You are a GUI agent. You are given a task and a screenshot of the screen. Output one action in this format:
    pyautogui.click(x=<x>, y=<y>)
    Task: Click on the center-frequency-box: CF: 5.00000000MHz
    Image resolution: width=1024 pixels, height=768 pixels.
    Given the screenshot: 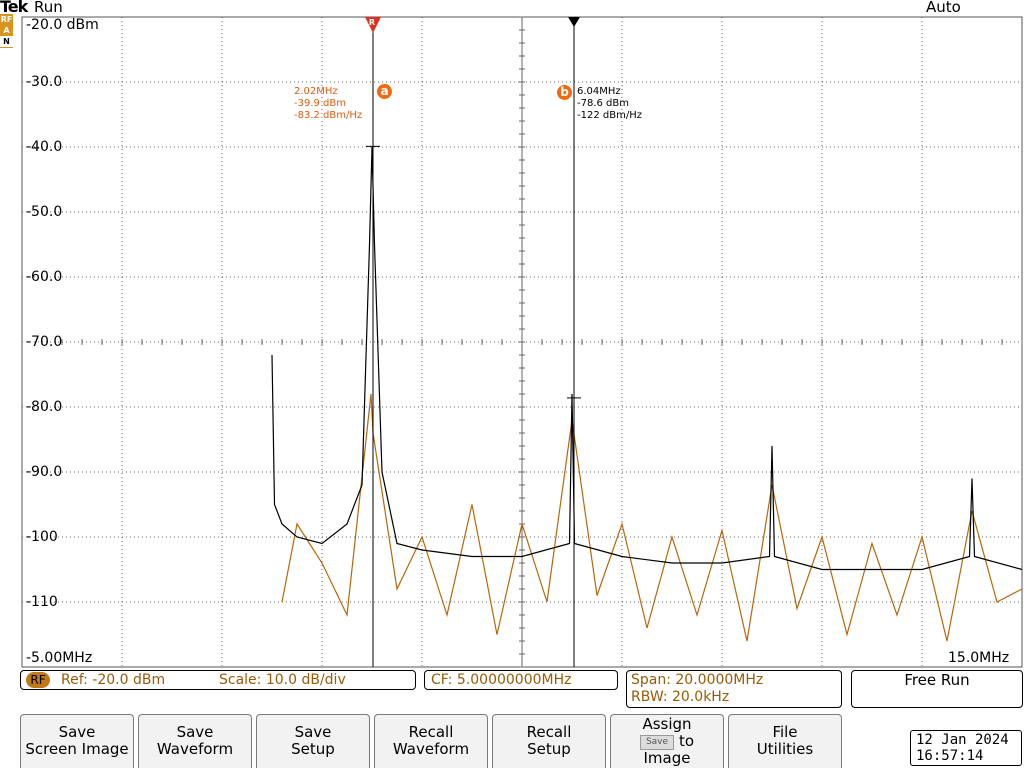 What is the action you would take?
    pyautogui.click(x=521, y=680)
    